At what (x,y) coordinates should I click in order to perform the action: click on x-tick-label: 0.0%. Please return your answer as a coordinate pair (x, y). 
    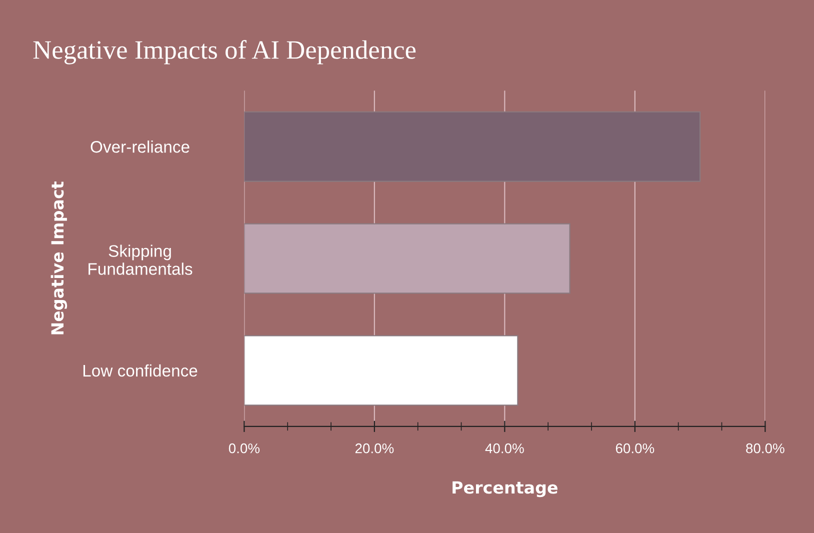
    Looking at the image, I should click on (244, 448).